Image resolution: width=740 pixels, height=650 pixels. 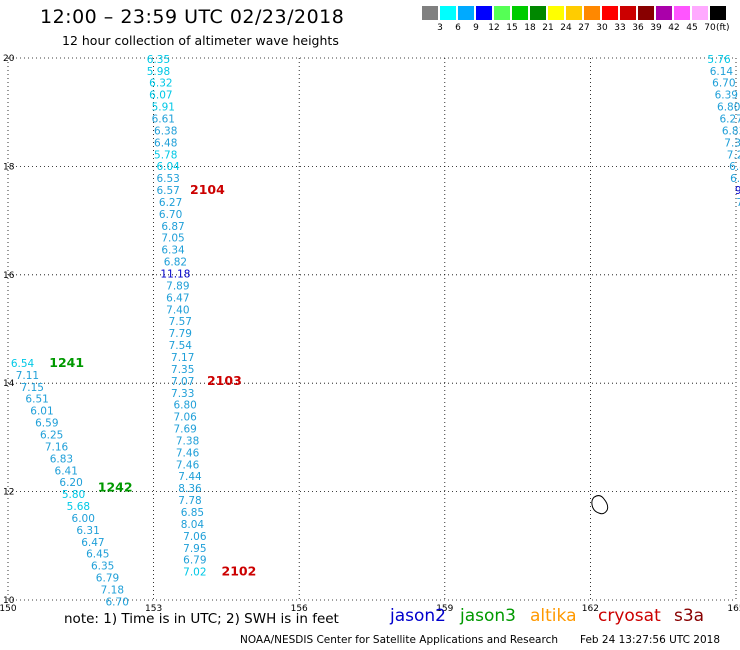 I want to click on island-outline, so click(x=600, y=505).